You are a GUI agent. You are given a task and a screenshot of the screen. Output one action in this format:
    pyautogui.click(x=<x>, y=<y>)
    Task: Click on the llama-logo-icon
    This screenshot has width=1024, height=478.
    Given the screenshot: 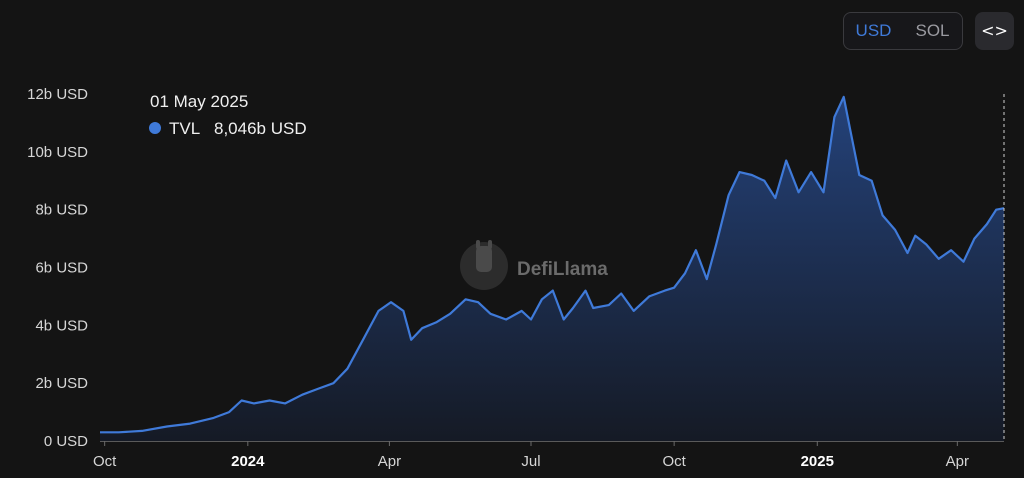 What is the action you would take?
    pyautogui.click(x=484, y=265)
    